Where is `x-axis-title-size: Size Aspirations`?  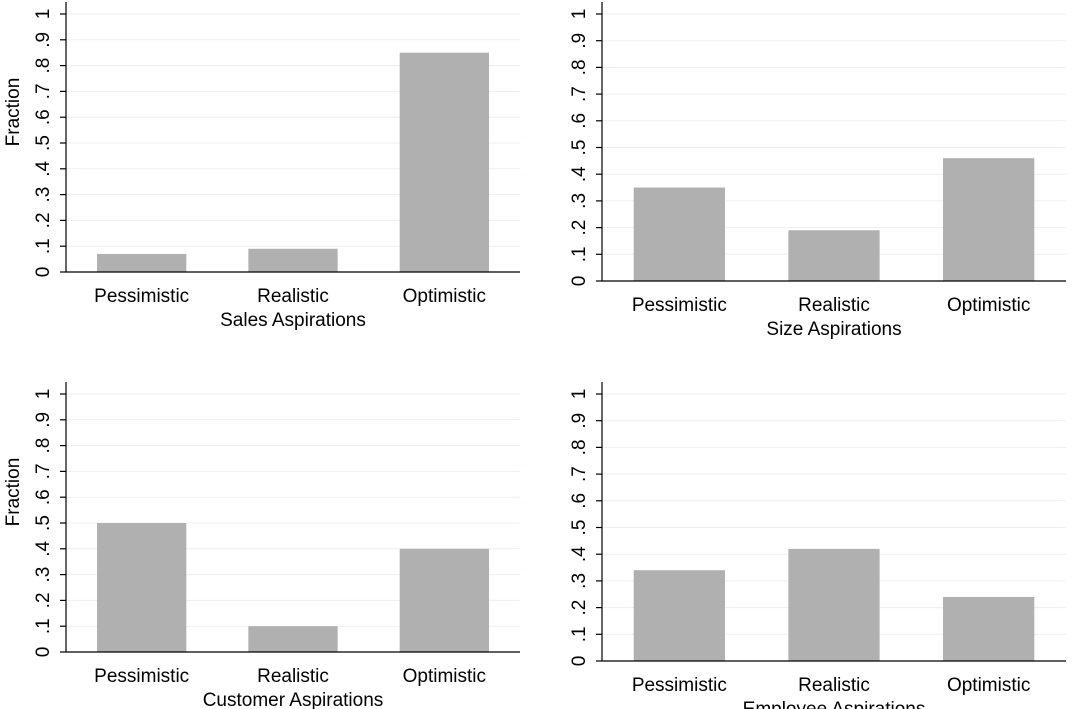
x-axis-title-size: Size Aspirations is located at coordinates (833, 329).